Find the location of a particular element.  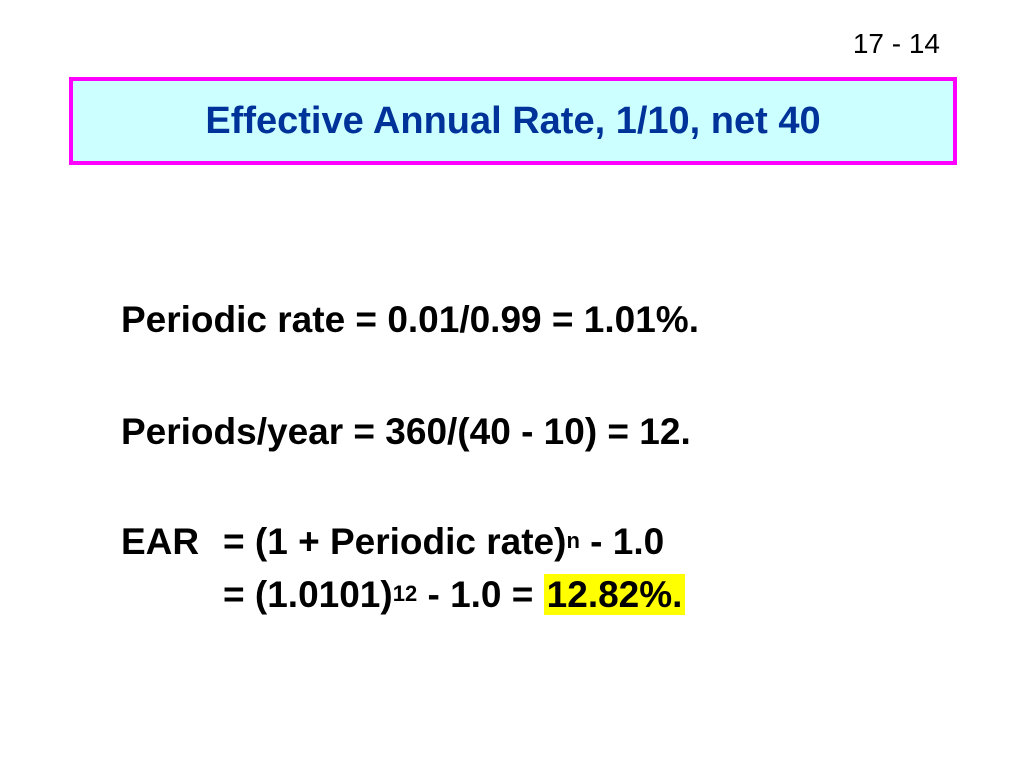

ear-calc-suffix: - 1.0 = is located at coordinates (480, 594).